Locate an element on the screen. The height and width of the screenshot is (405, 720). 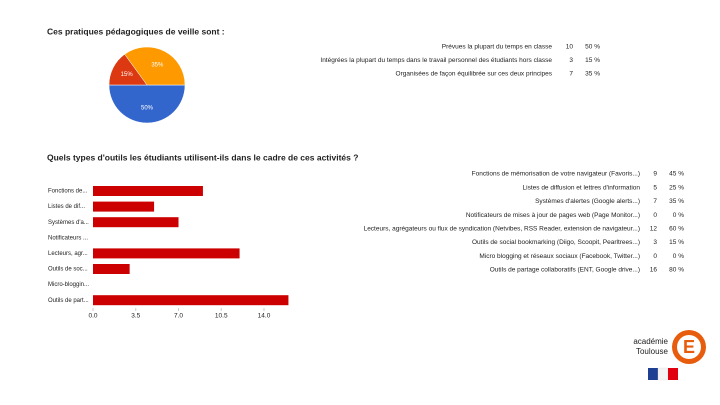
legend-percent: 60 % is located at coordinates (676, 229).